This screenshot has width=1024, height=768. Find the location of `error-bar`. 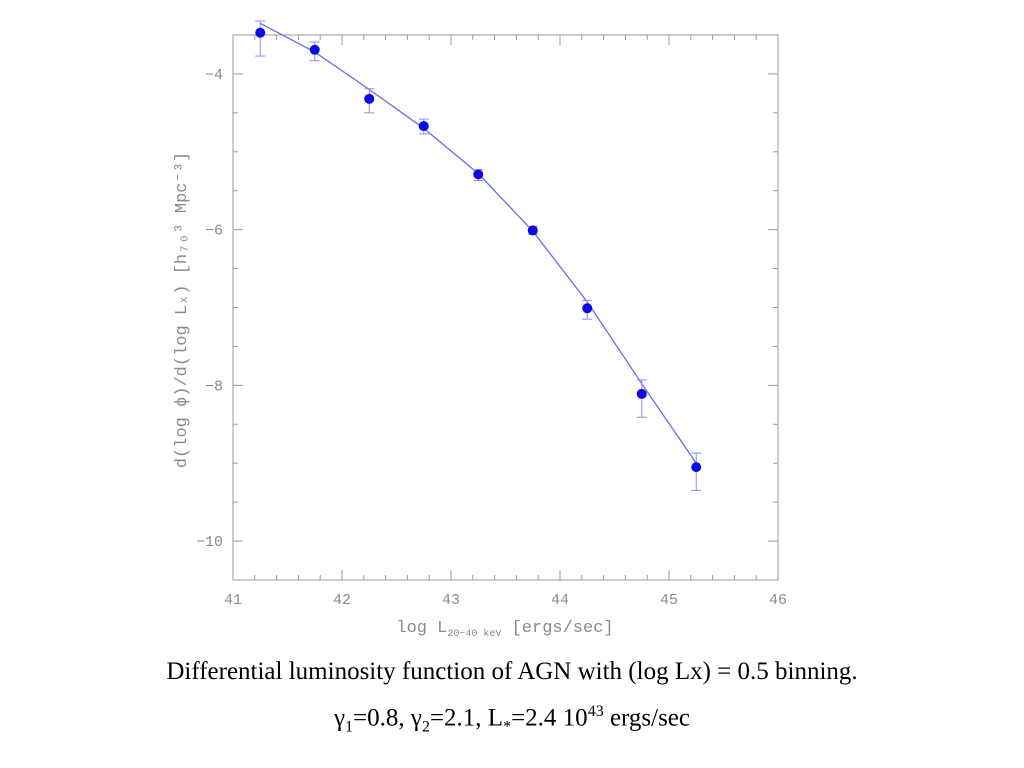

error-bar is located at coordinates (260, 38).